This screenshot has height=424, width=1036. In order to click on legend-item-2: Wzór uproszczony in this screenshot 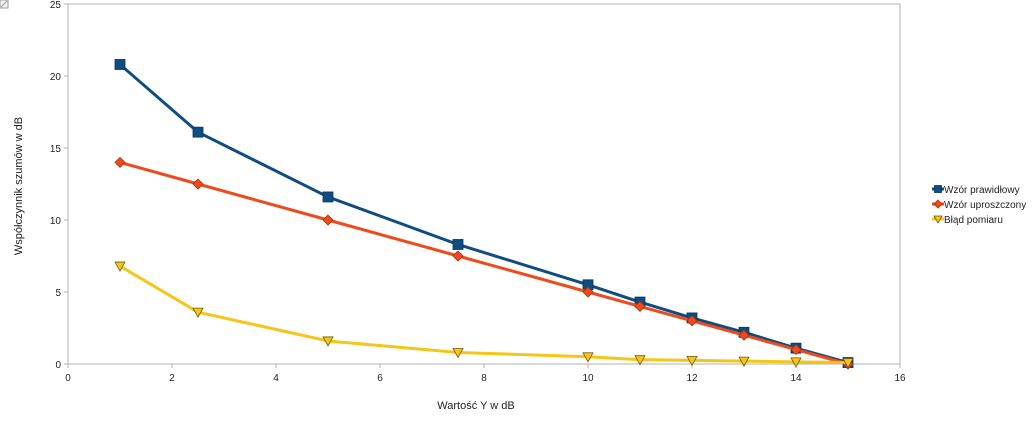, I will do `click(979, 205)`.